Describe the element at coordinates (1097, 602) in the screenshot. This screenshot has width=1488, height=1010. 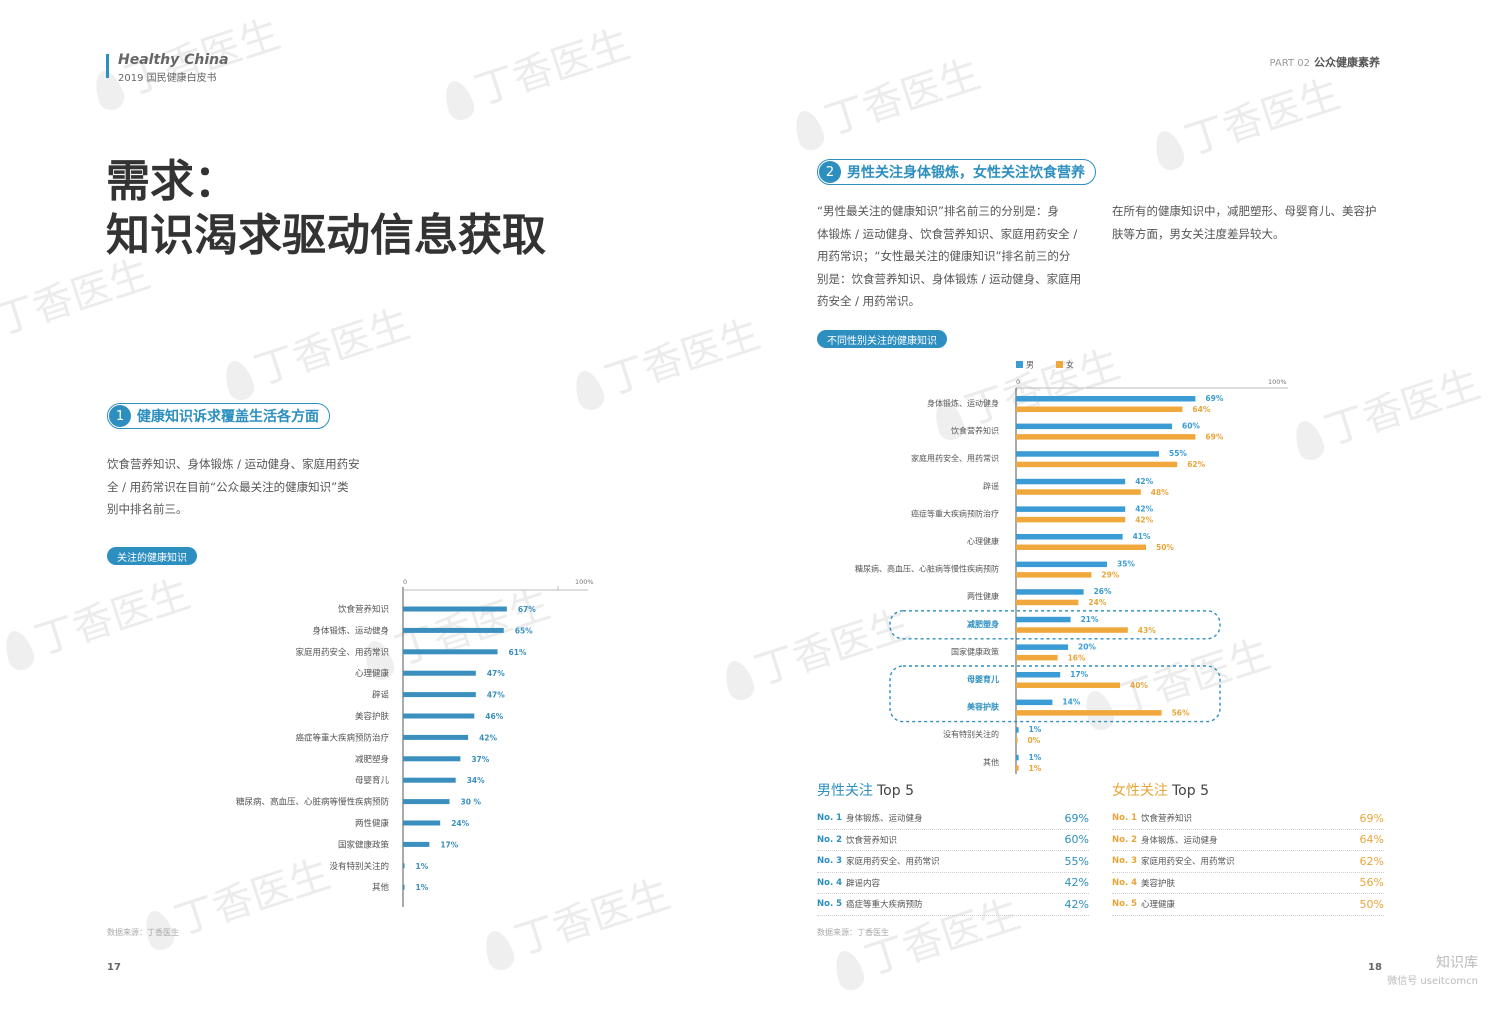
I see `value-label-female: 24%` at that location.